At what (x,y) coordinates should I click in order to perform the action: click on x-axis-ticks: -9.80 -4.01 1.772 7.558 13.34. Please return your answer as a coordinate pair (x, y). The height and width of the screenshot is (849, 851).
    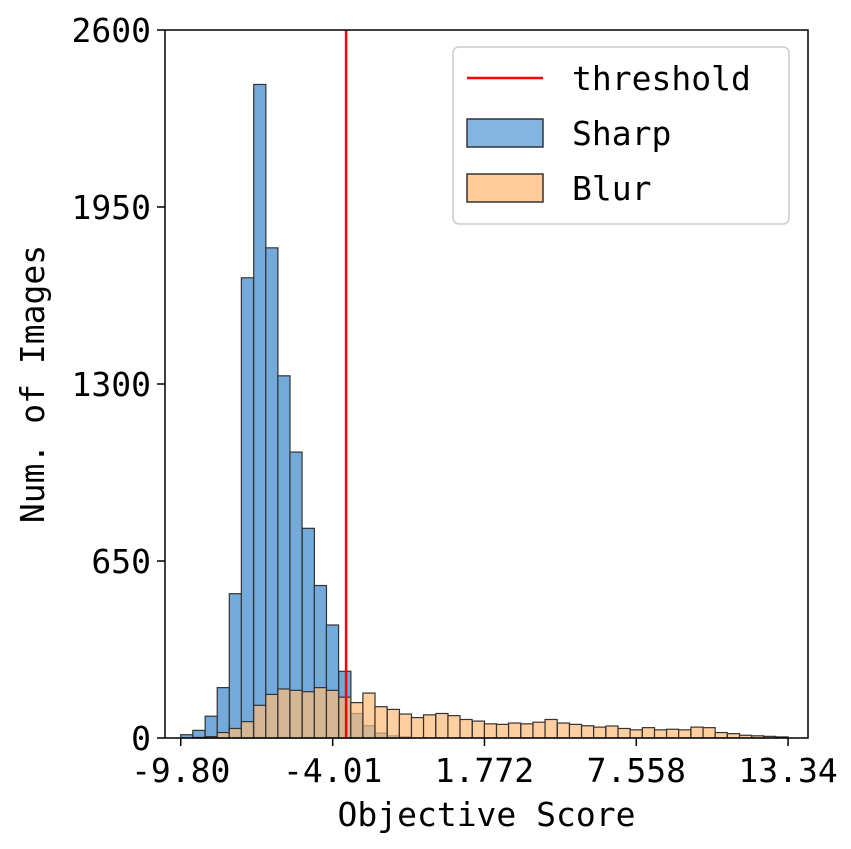
    Looking at the image, I should click on (484, 764).